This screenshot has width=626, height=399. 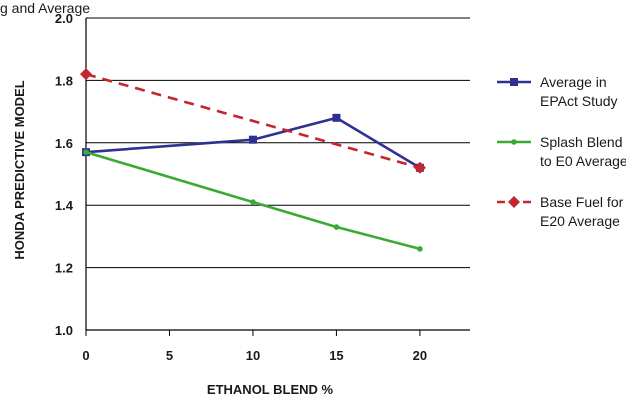 I want to click on legend-label: E20 Average, so click(x=580, y=221).